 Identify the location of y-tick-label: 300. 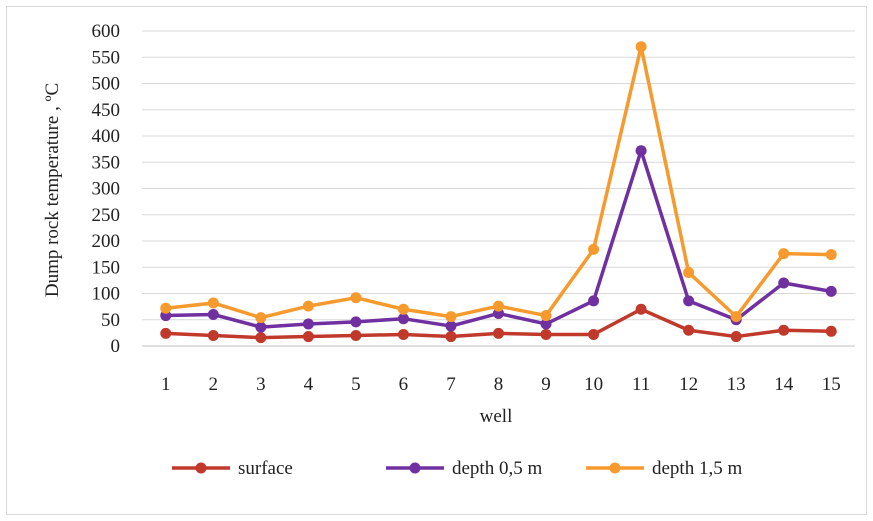
(106, 189).